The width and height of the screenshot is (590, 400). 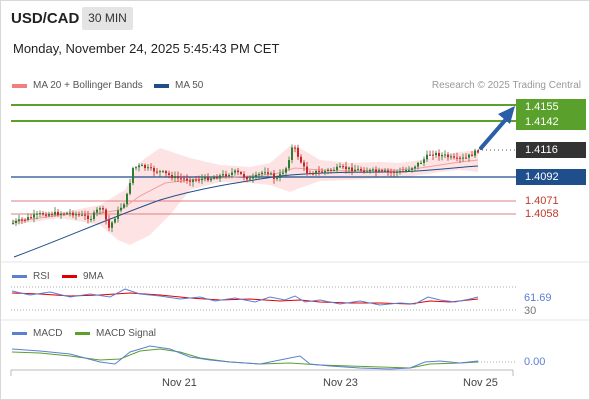 I want to click on x-tick-label: Nov 25, so click(x=480, y=383).